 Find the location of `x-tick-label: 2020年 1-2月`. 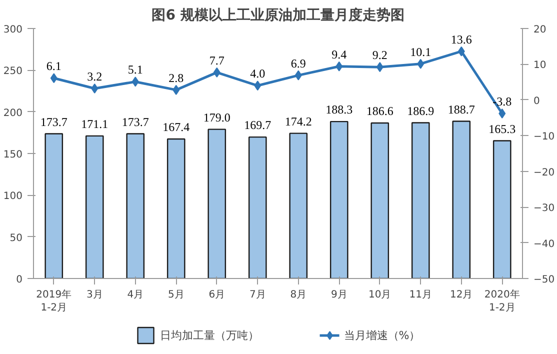

x-tick-label: 2020年 1-2月 is located at coordinates (502, 301).